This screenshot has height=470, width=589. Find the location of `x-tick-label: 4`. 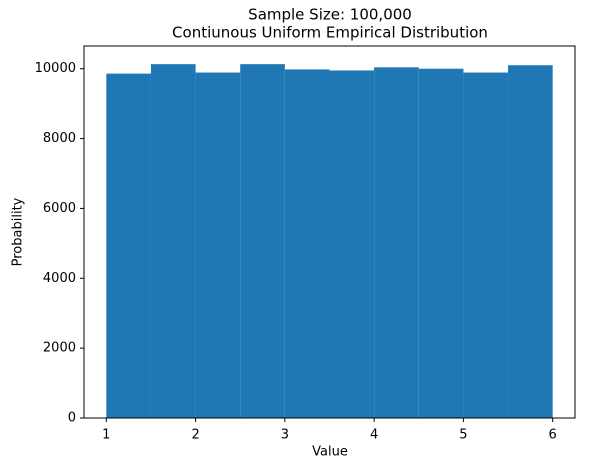

x-tick-label: 4 is located at coordinates (374, 435).